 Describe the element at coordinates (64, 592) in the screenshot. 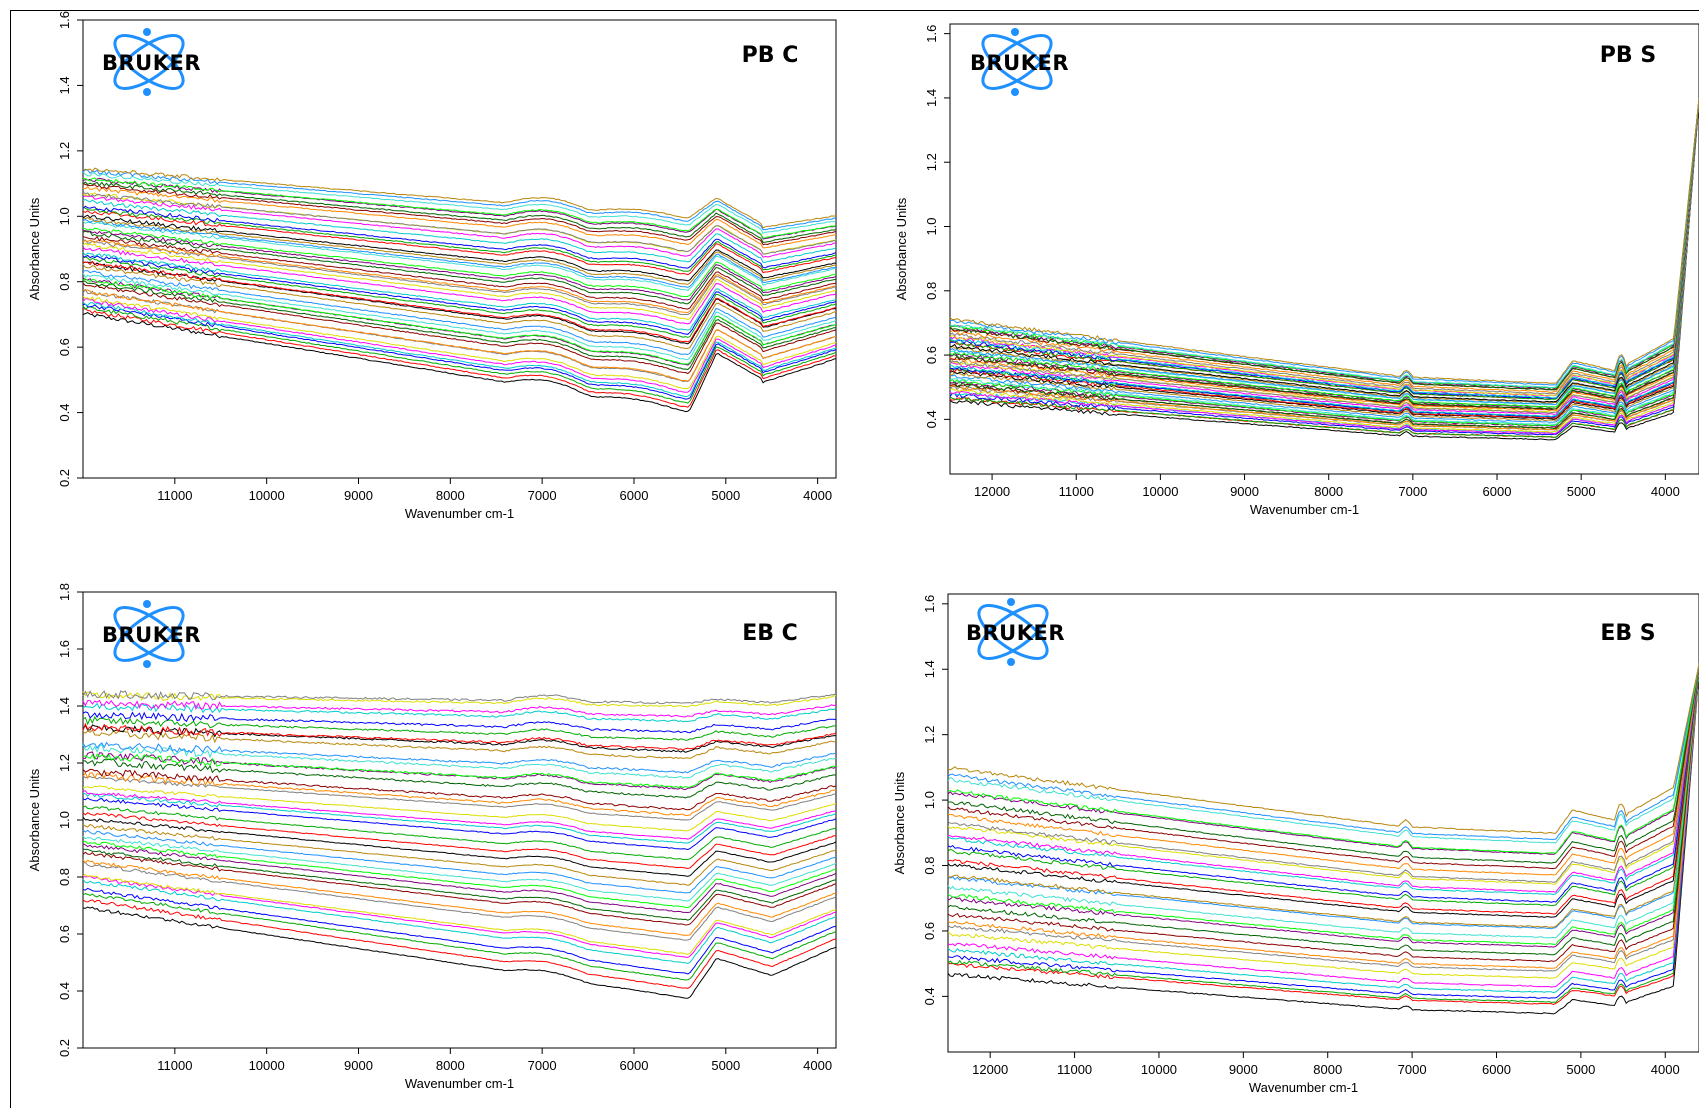

I see `y-tick-label: 1.8` at that location.